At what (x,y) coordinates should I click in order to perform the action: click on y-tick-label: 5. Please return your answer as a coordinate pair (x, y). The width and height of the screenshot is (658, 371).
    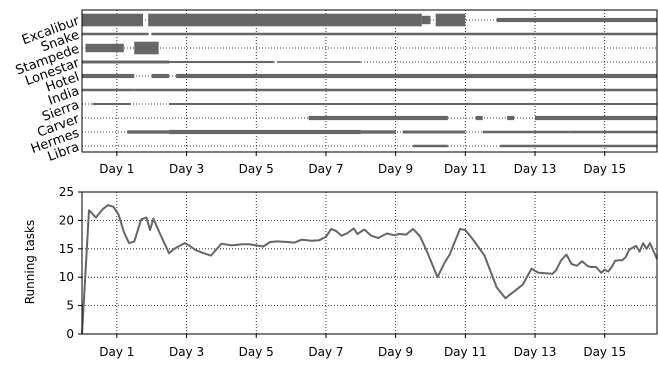
    Looking at the image, I should click on (70, 306).